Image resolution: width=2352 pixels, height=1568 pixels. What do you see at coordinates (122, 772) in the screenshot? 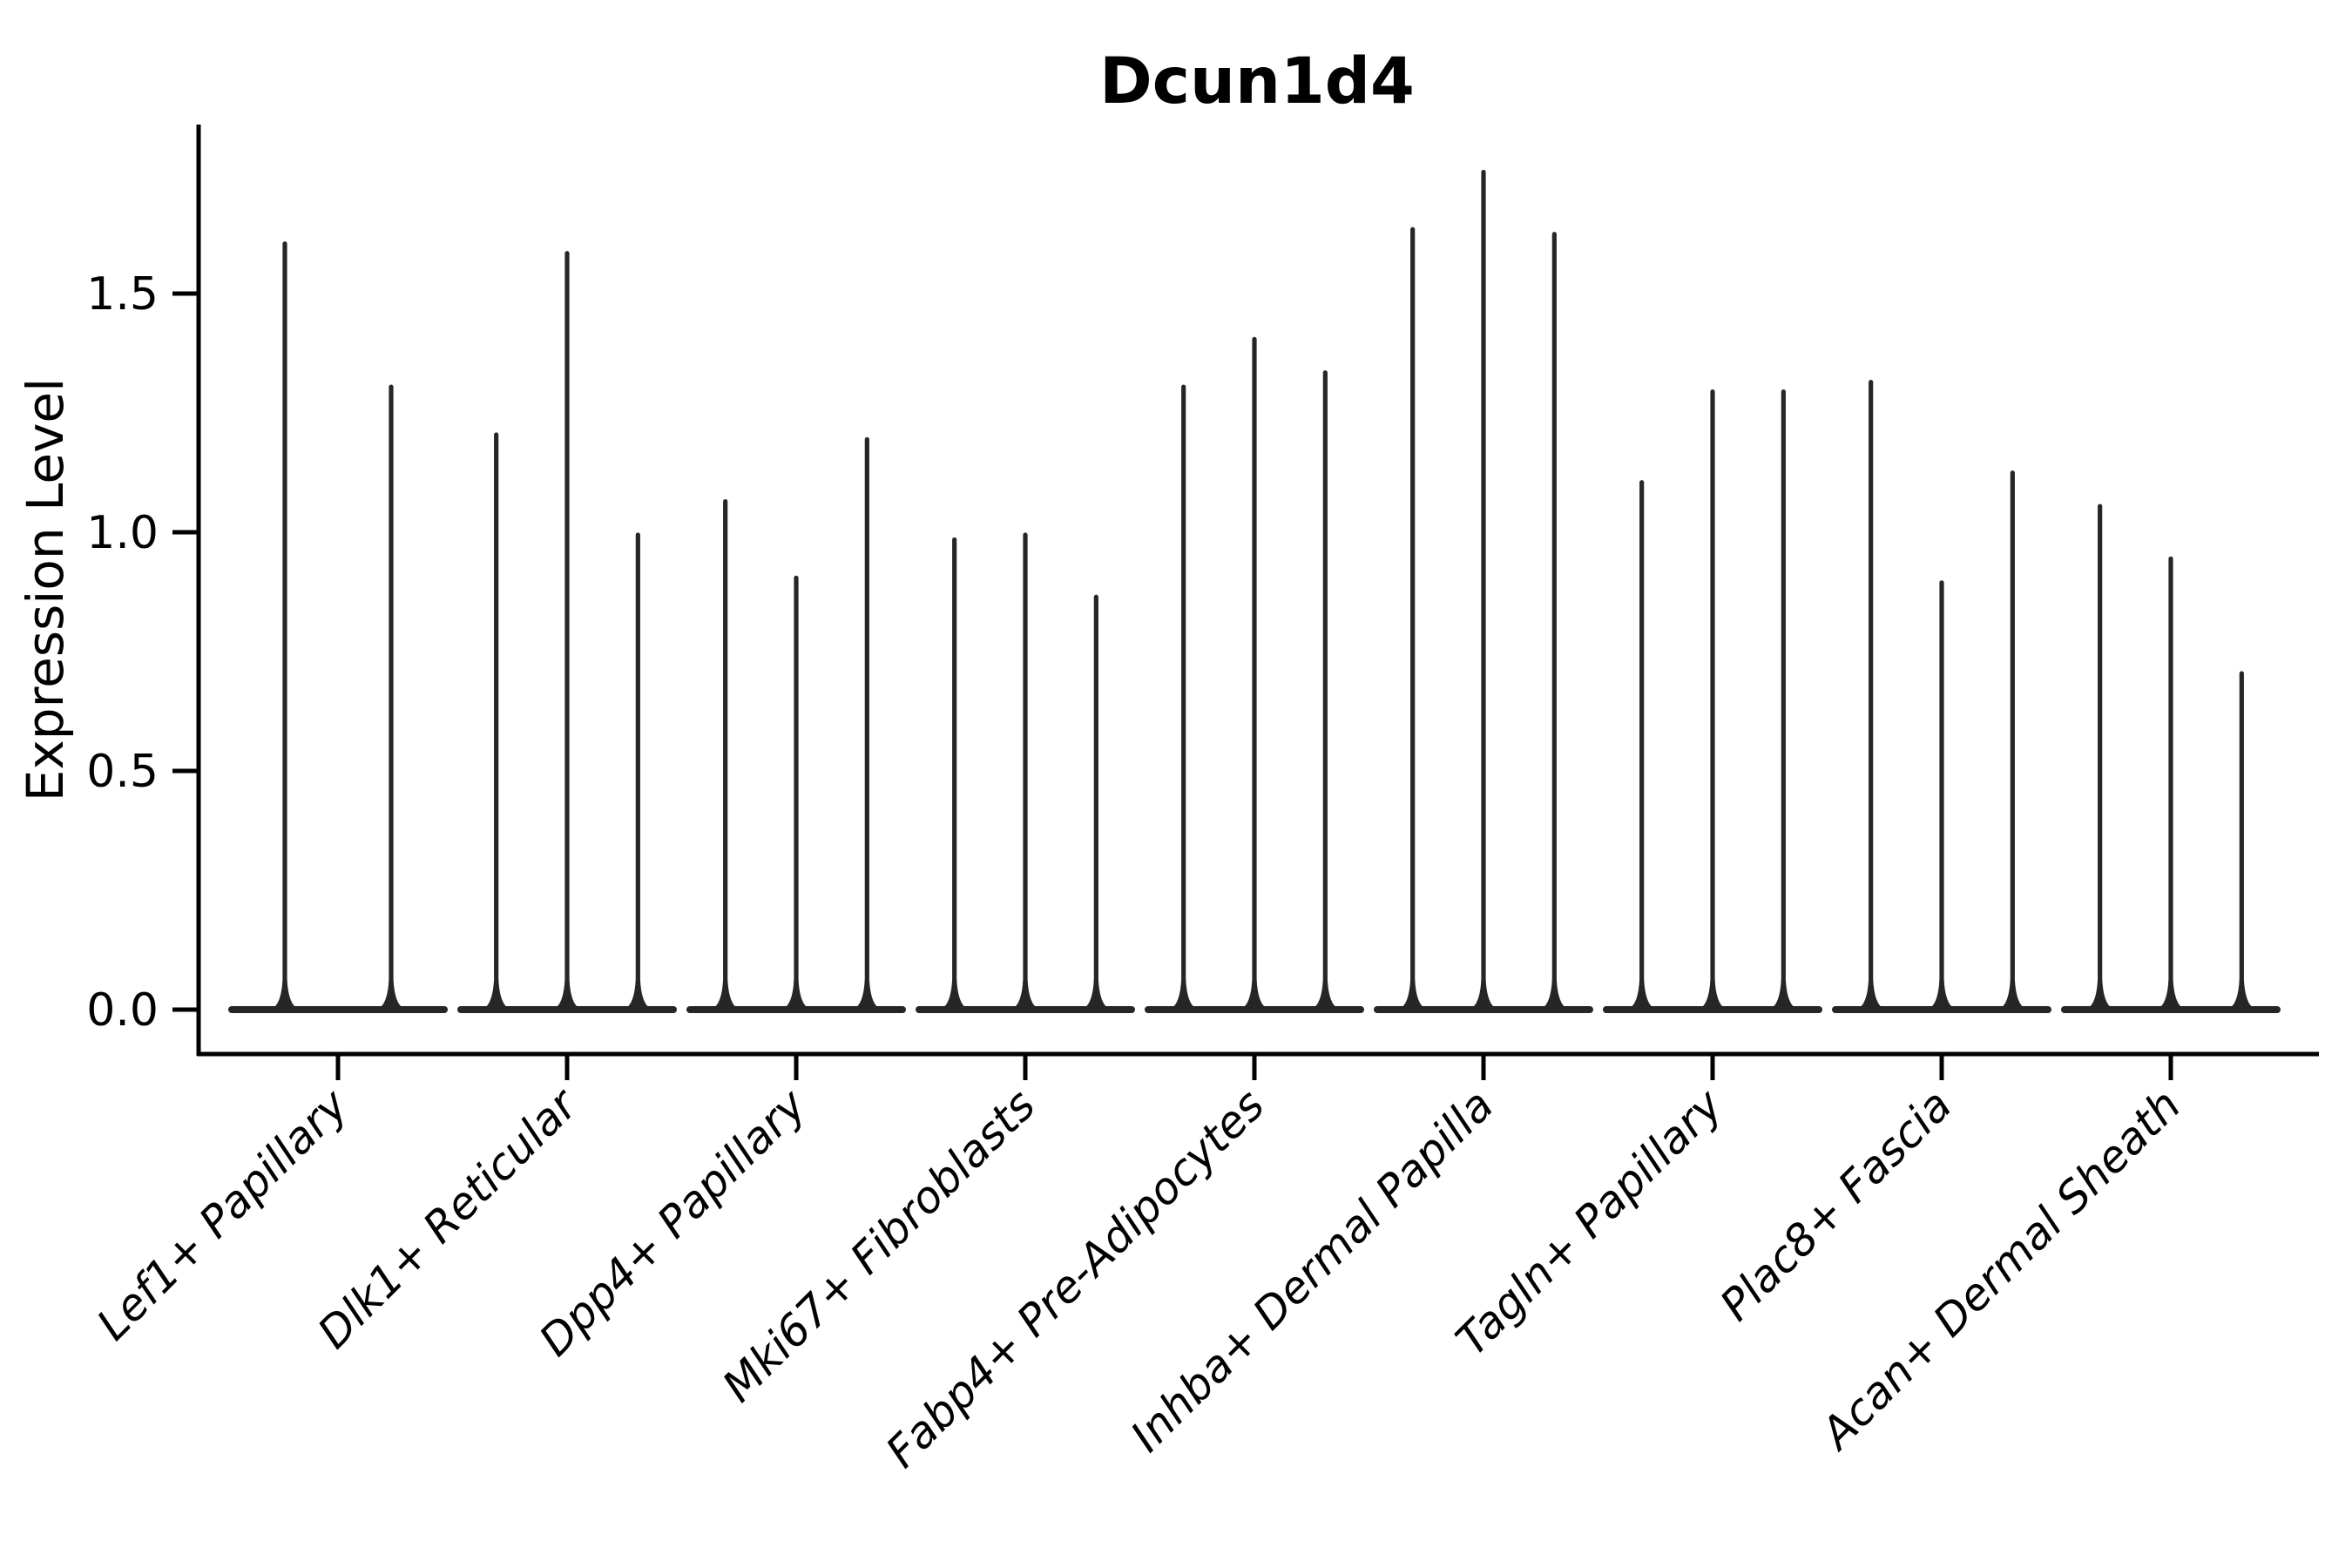
I see `y-tick-label: 0.5` at bounding box center [122, 772].